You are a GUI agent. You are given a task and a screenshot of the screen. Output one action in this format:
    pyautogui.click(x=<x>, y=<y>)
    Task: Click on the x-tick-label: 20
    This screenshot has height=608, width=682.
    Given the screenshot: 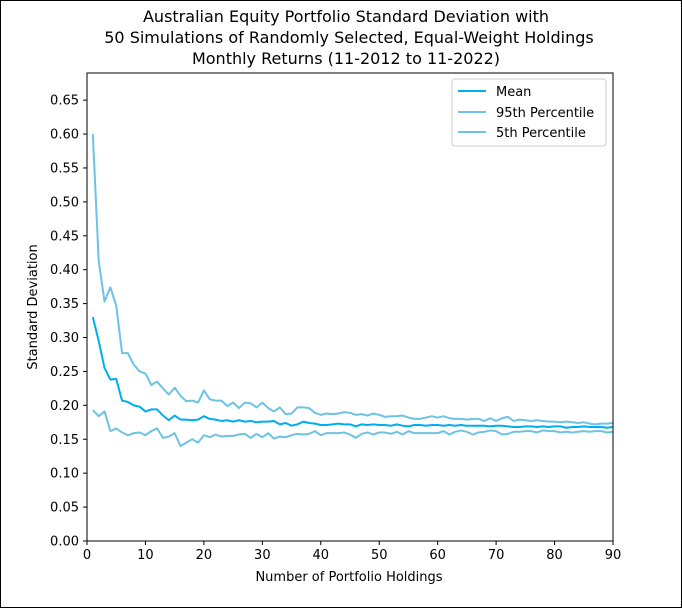 What is the action you would take?
    pyautogui.click(x=204, y=555)
    